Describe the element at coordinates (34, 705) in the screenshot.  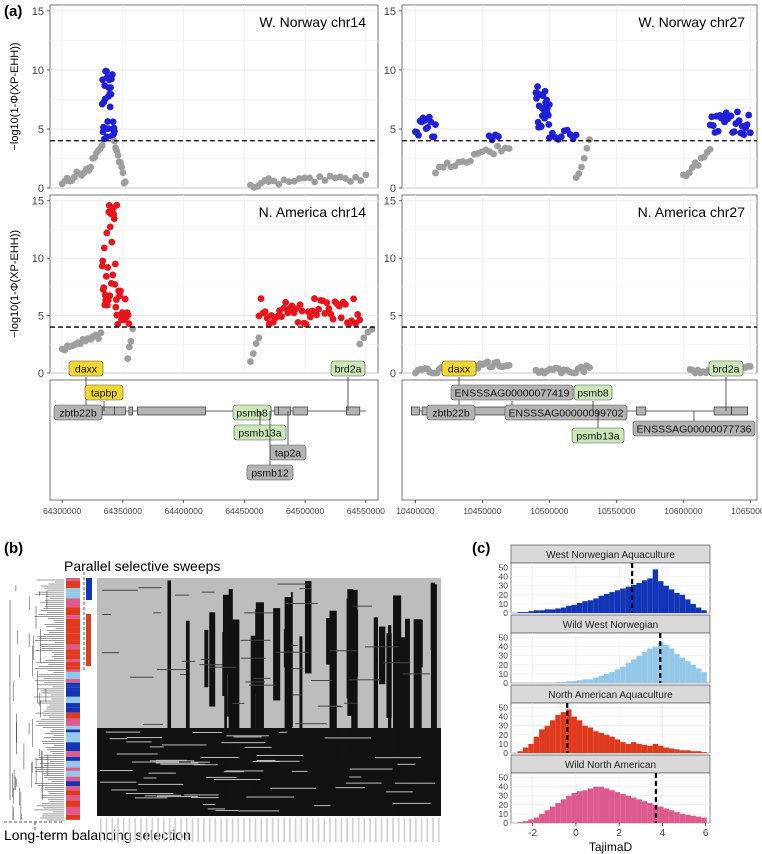
I see `dendrogram` at that location.